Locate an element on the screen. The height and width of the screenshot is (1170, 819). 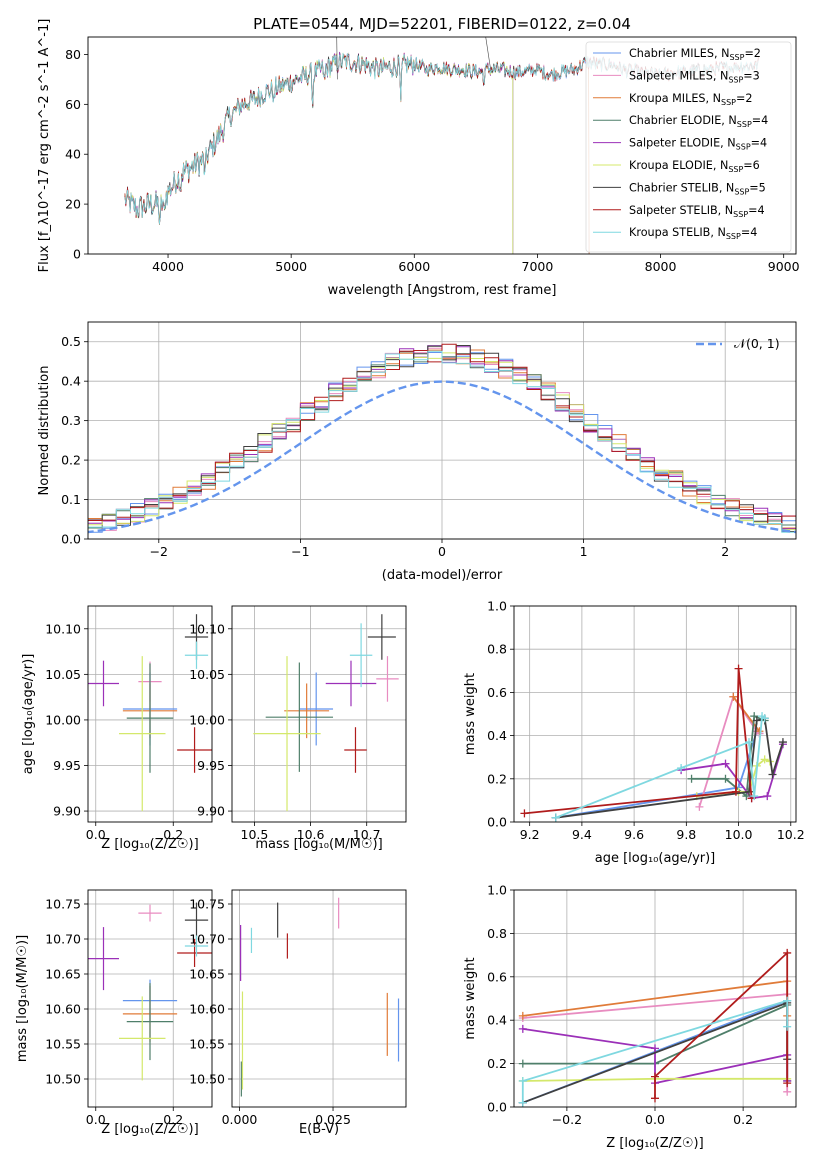
legend-entry: Salpeter MILES, NSSP=3 is located at coordinates (694, 76).